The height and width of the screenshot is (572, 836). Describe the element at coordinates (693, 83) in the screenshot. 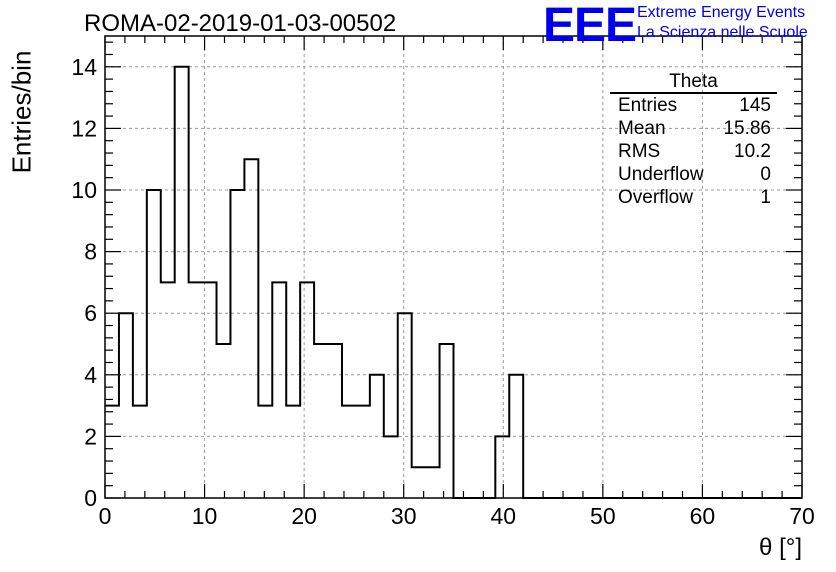

I see `stats-title: Theta` at that location.